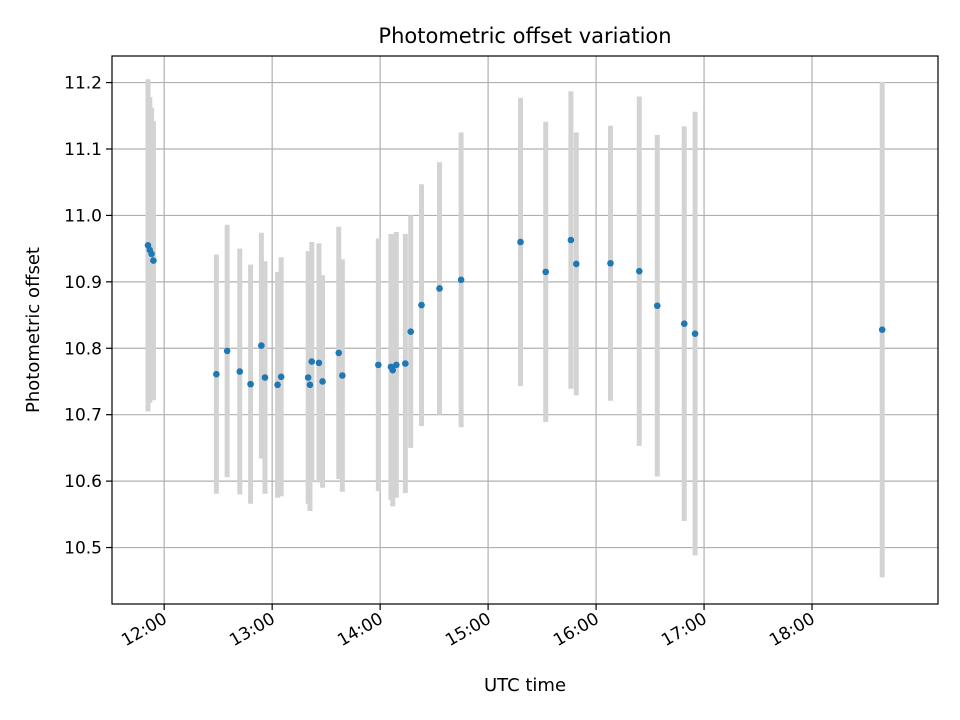 Image resolution: width=960 pixels, height=720 pixels. I want to click on x-tick-label: 12:00, so click(144, 630).